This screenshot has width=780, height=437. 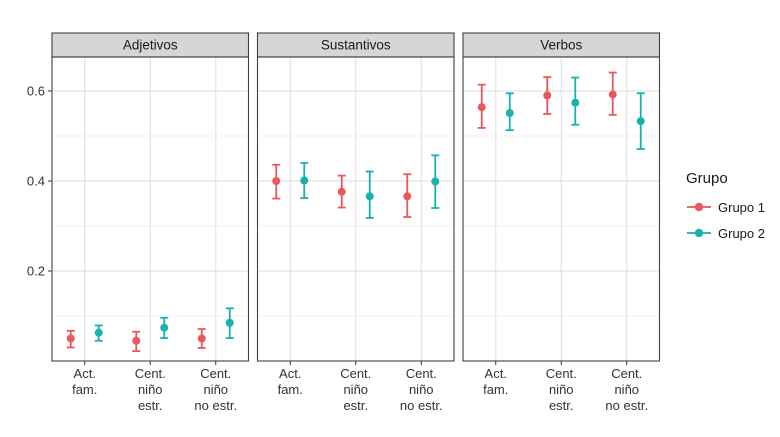 What do you see at coordinates (36, 271) in the screenshot?
I see `y-axis-tick-label: 0.2` at bounding box center [36, 271].